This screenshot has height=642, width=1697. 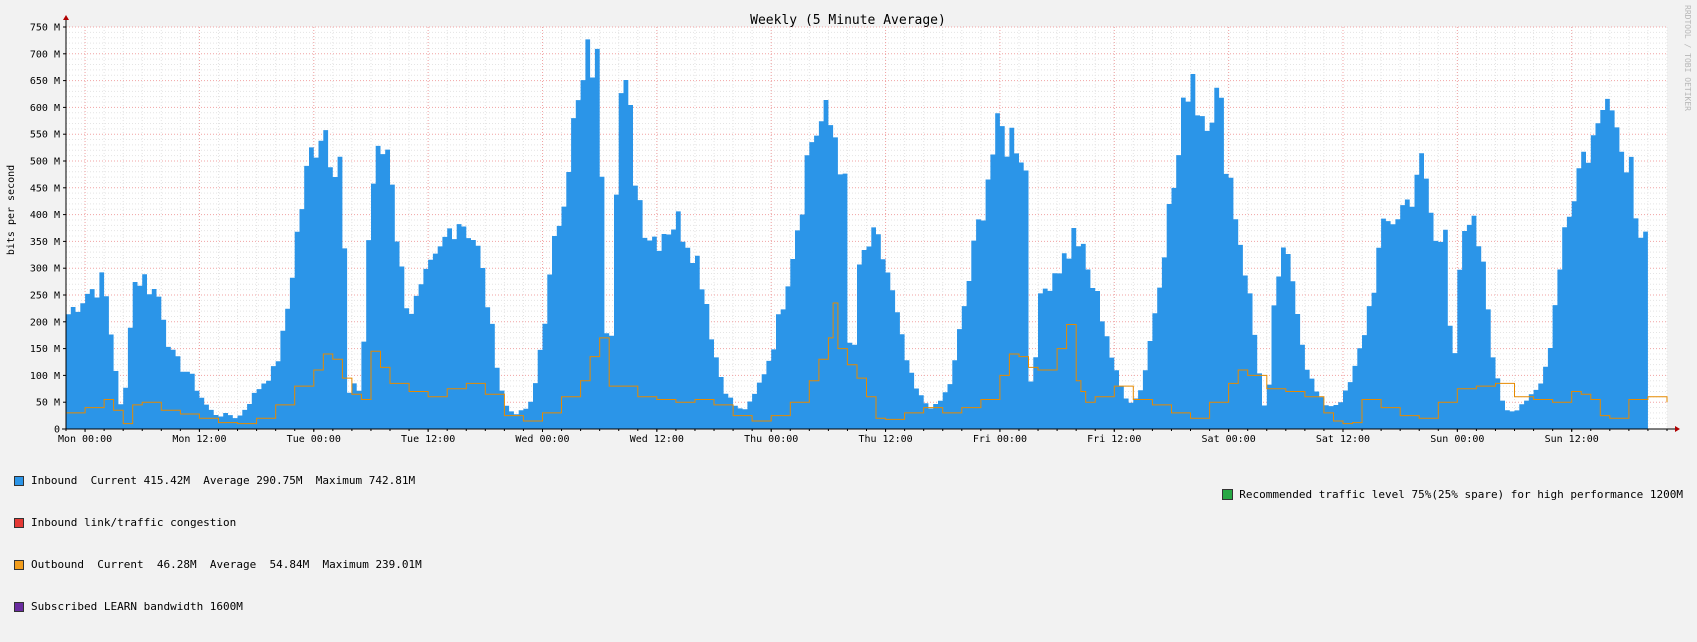 What do you see at coordinates (120, 564) in the screenshot?
I see `outbound-current-label: Current` at bounding box center [120, 564].